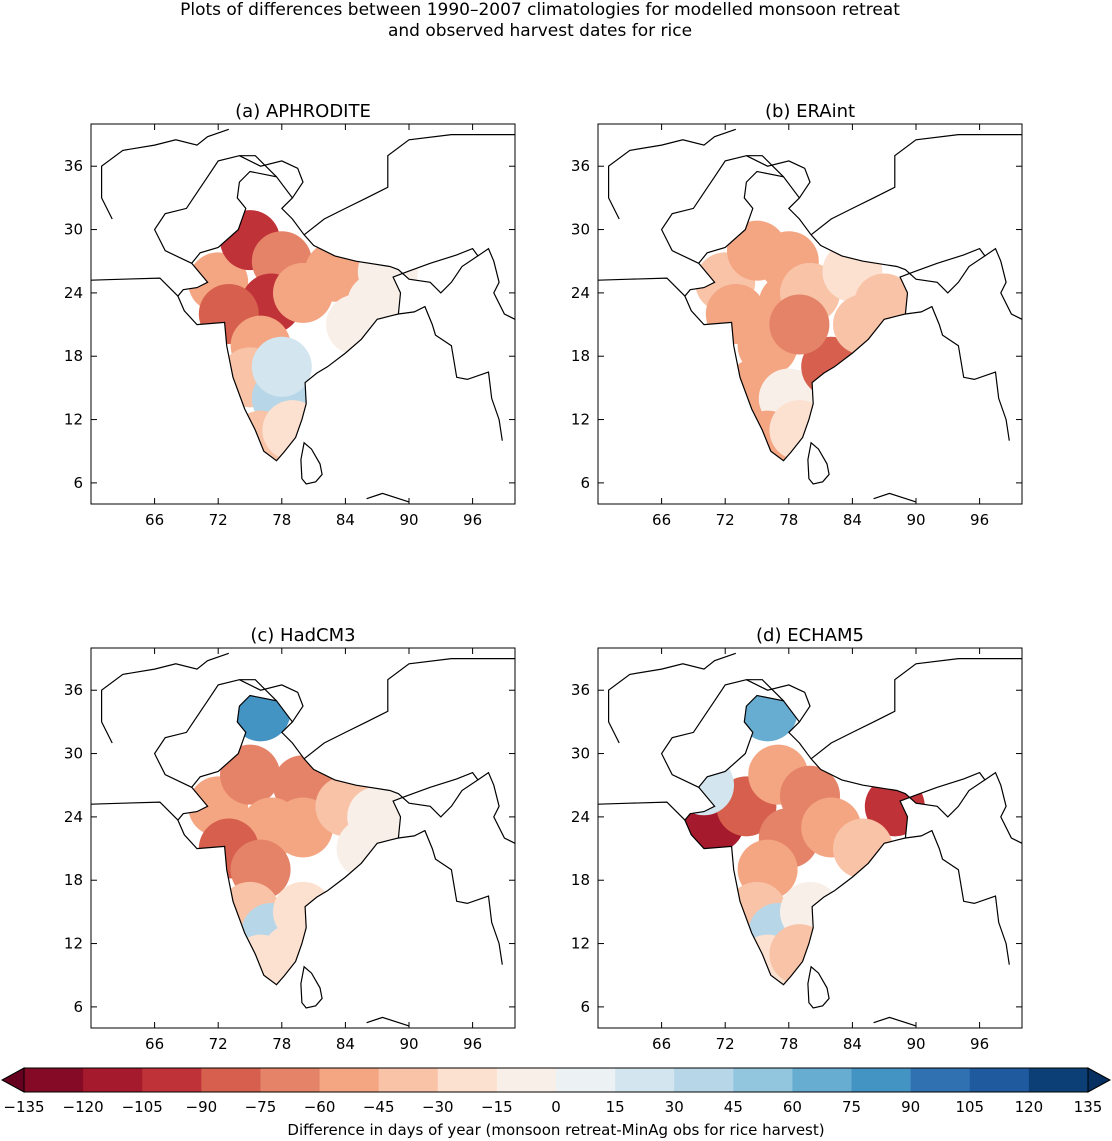 This screenshot has height=1141, width=1112. Describe the element at coordinates (1099, 1080) in the screenshot. I see `colorbar-extend-high` at that location.